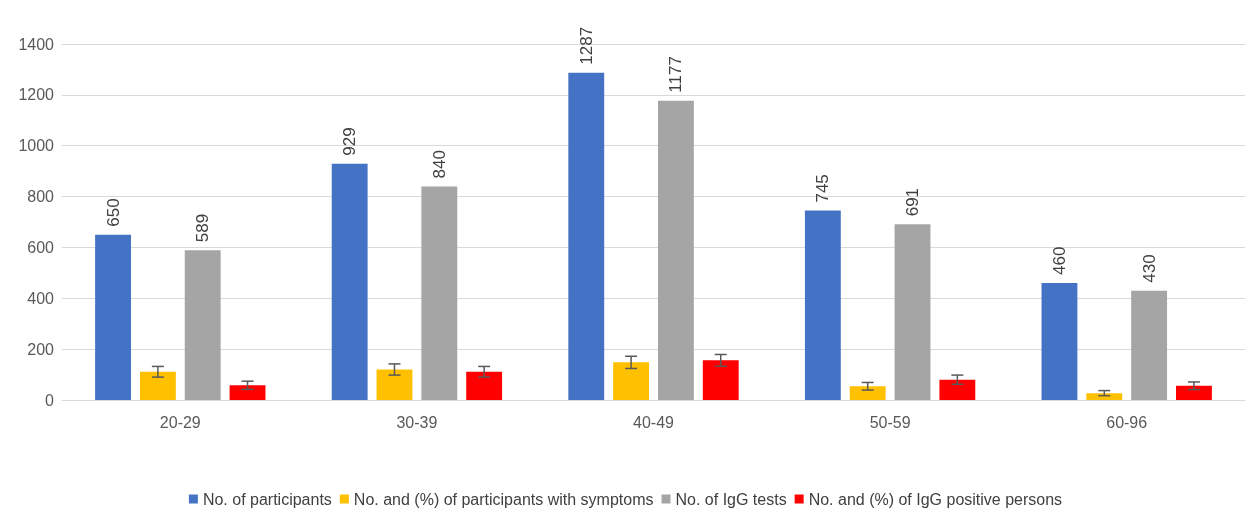  What do you see at coordinates (654, 422) in the screenshot?
I see `x-tick-label: 40-49` at bounding box center [654, 422].